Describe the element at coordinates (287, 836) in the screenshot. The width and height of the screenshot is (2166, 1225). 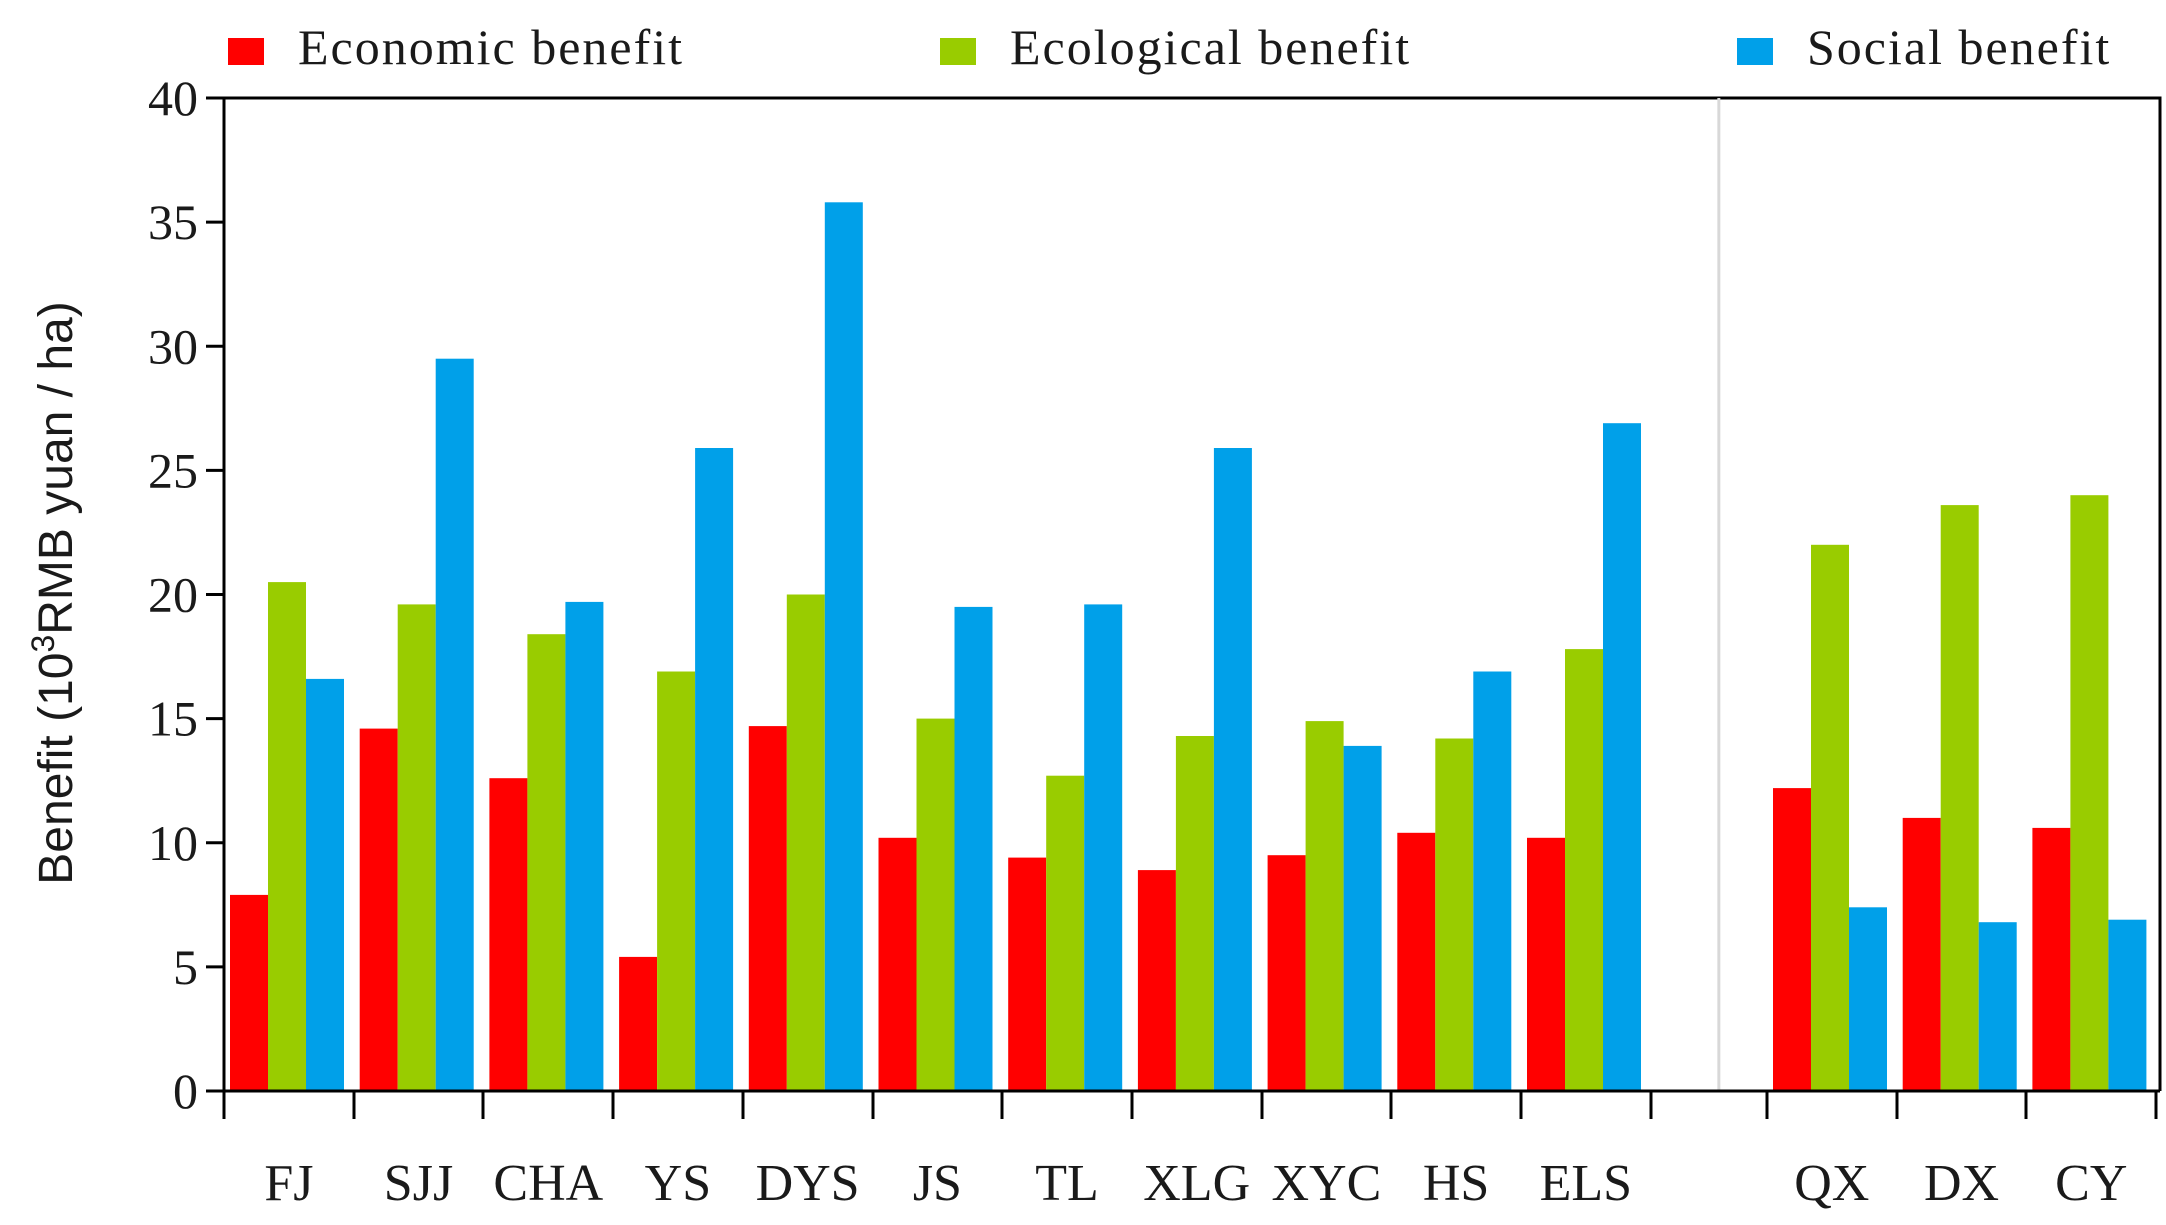
I see `bar-ecological-benefit-fj` at that location.